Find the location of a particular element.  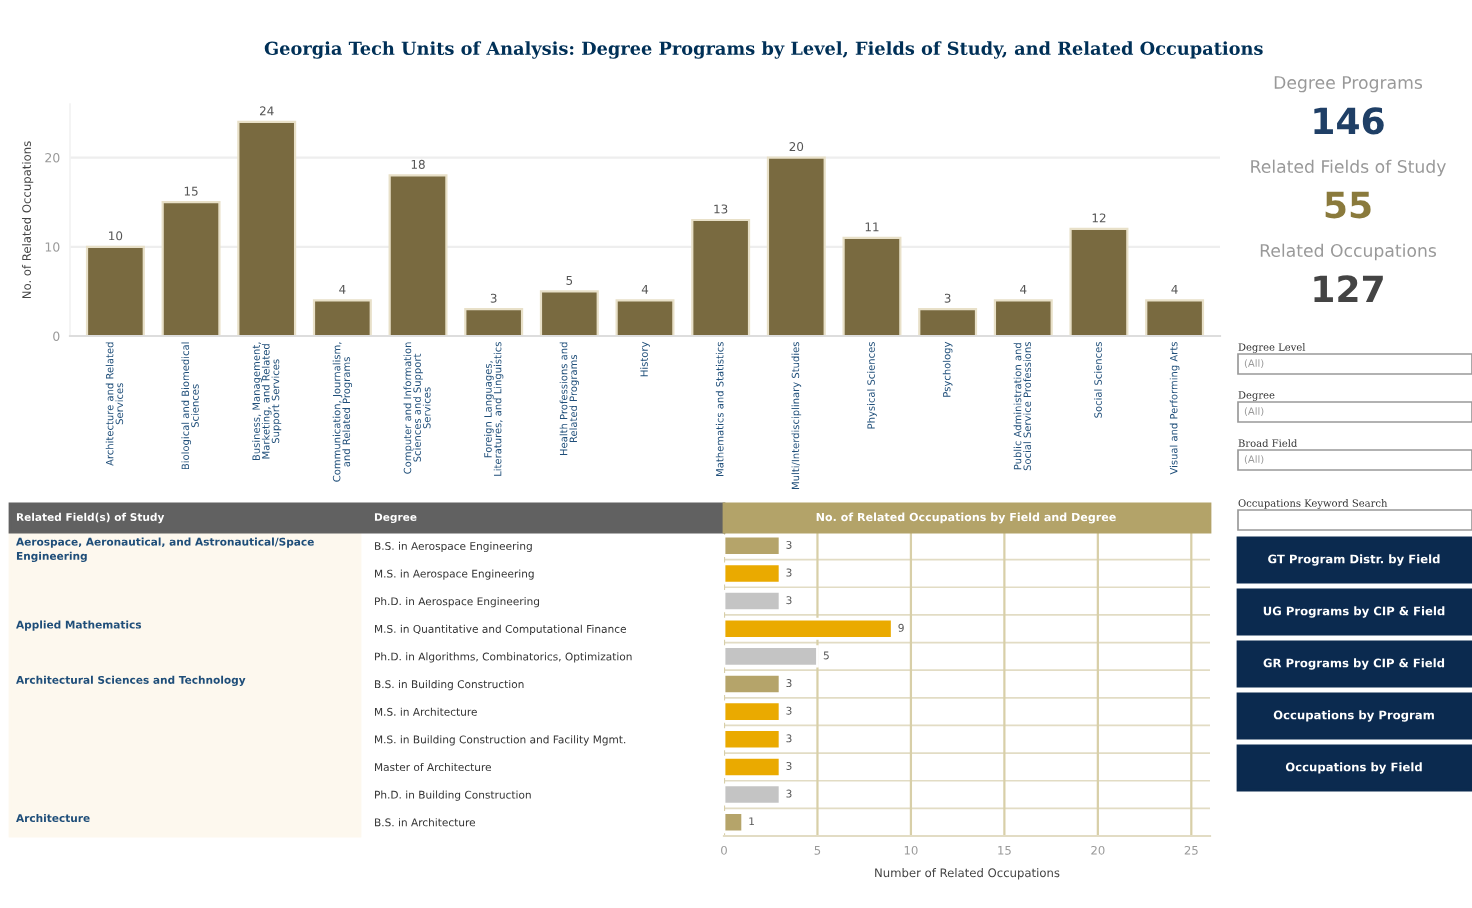

text: Degree Programs is located at coordinates (1348, 84).